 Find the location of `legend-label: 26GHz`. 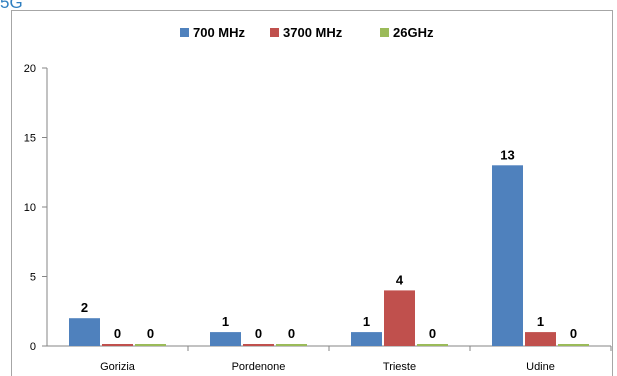

legend-label: 26GHz is located at coordinates (413, 32).